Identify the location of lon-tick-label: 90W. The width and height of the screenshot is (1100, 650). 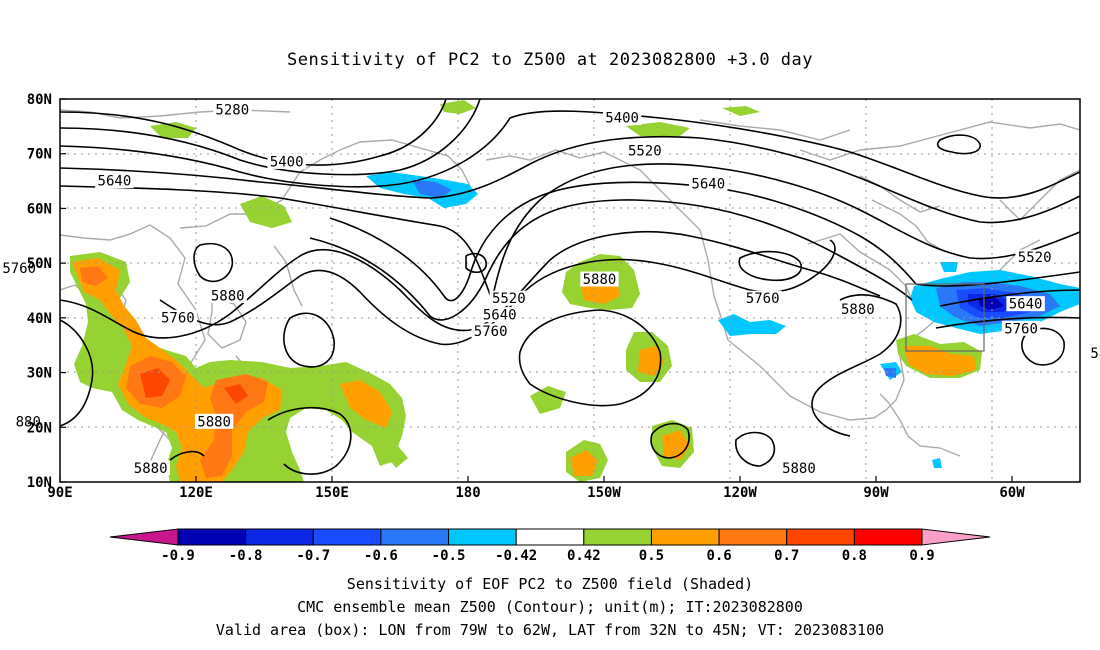
(876, 493).